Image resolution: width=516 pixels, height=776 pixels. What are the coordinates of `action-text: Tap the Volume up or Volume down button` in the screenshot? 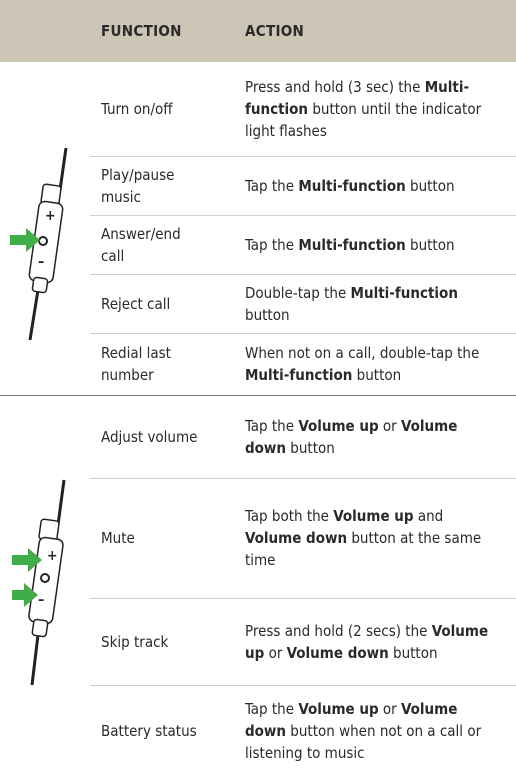 It's located at (374, 437).